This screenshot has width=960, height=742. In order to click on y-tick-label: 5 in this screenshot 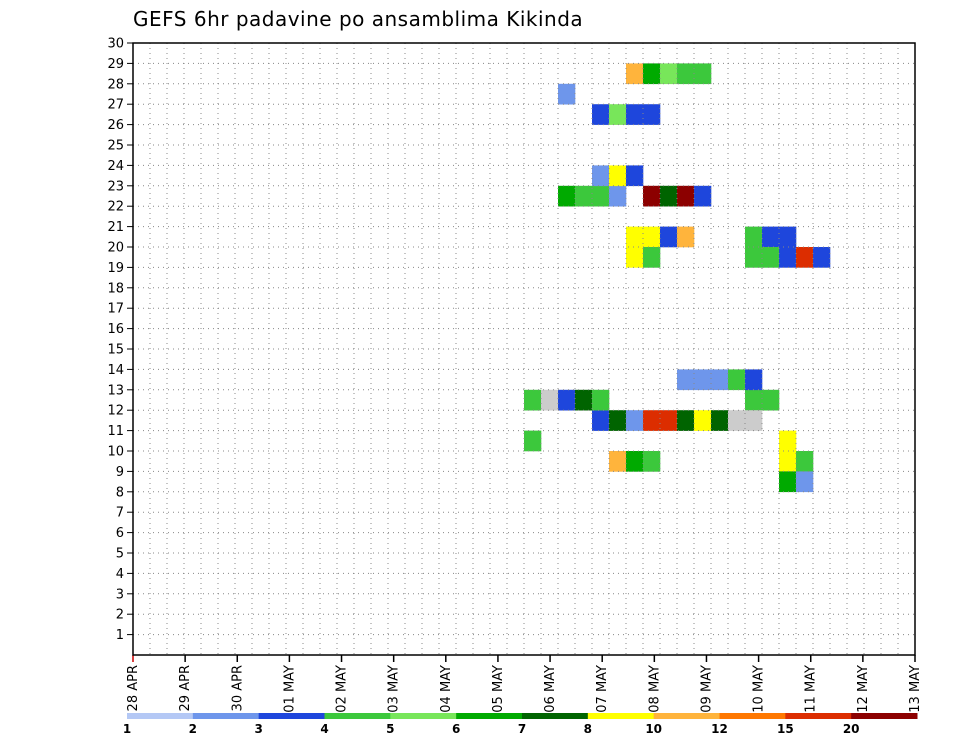, I will do `click(120, 554)`.